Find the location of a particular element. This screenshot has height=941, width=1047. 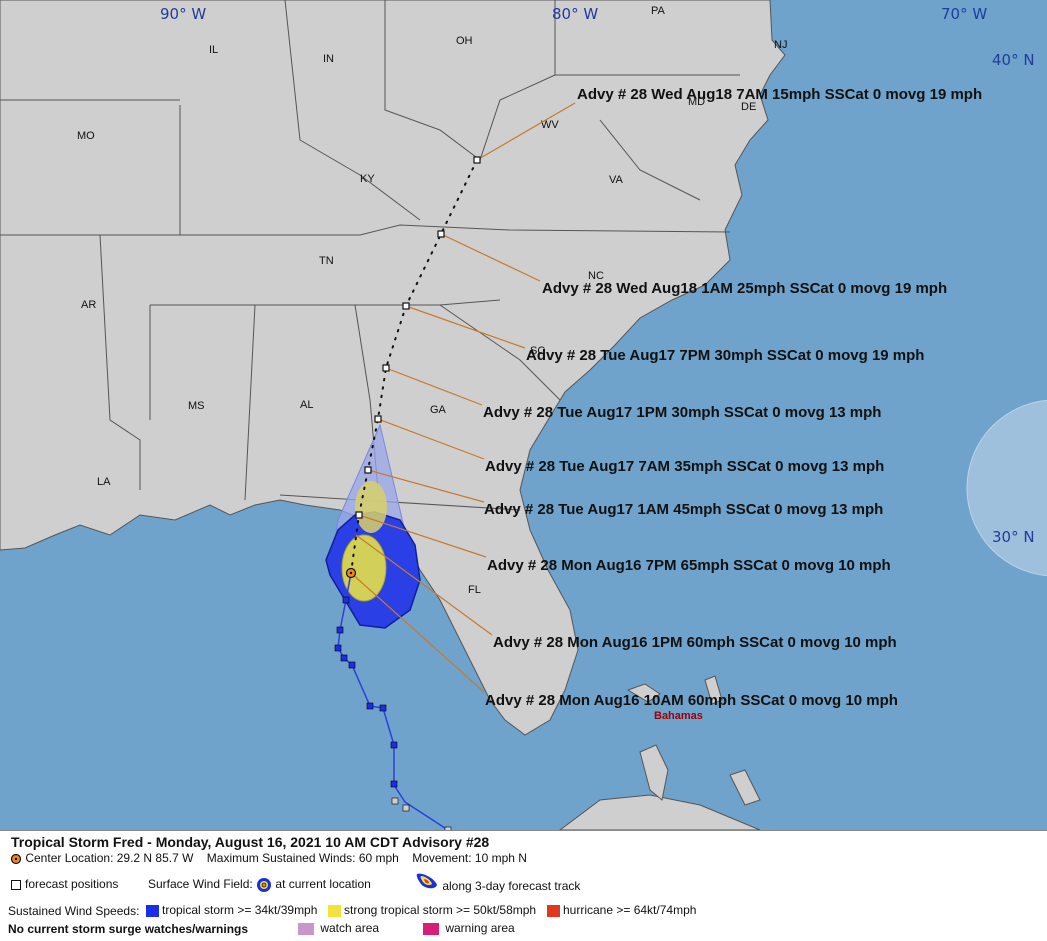

lon-label-90w: 90° W is located at coordinates (183, 14).